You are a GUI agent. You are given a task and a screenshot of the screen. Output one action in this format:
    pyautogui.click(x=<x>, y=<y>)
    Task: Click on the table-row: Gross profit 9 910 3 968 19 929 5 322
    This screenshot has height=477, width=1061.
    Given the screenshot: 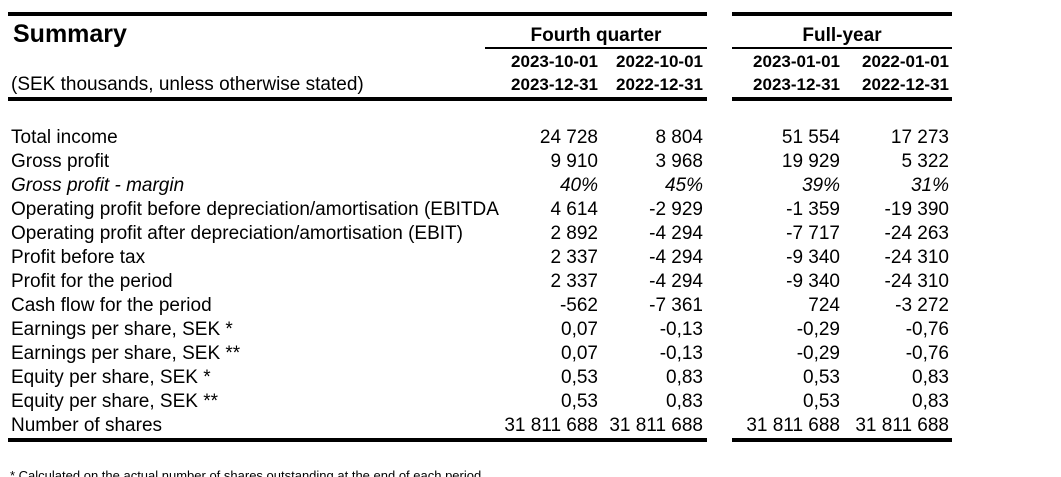 What is the action you would take?
    pyautogui.click(x=480, y=162)
    